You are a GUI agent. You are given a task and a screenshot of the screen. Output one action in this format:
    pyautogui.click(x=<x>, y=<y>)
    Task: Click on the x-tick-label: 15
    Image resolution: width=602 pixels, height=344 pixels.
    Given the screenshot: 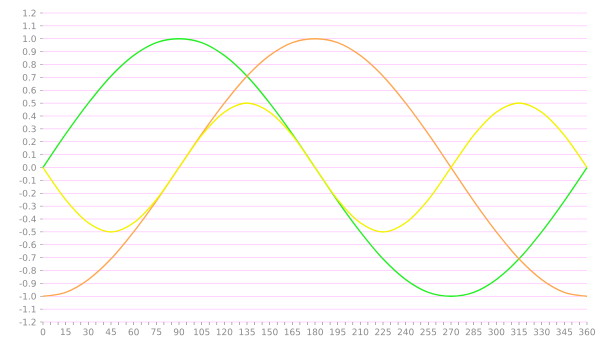 What is the action you would take?
    pyautogui.click(x=65, y=332)
    